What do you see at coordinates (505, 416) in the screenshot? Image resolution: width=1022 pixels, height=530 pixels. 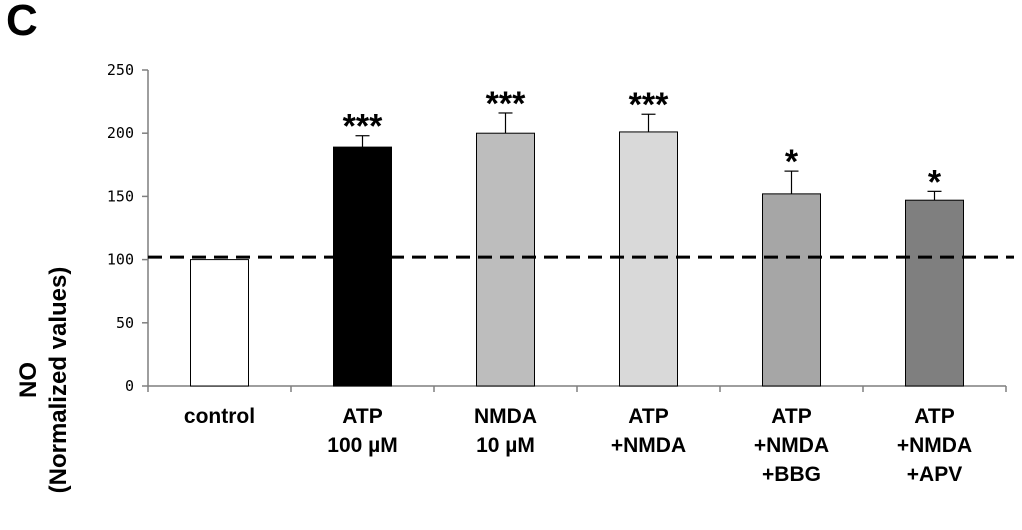 I see `x-tick-label-line: NMDA` at bounding box center [505, 416].